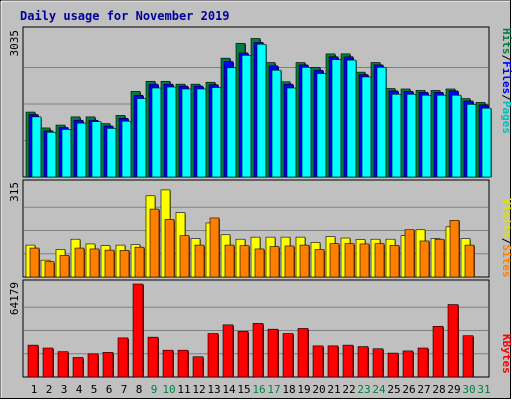  What do you see at coordinates (125, 16) in the screenshot?
I see `chart-title: Daily usage for November 2019` at bounding box center [125, 16].